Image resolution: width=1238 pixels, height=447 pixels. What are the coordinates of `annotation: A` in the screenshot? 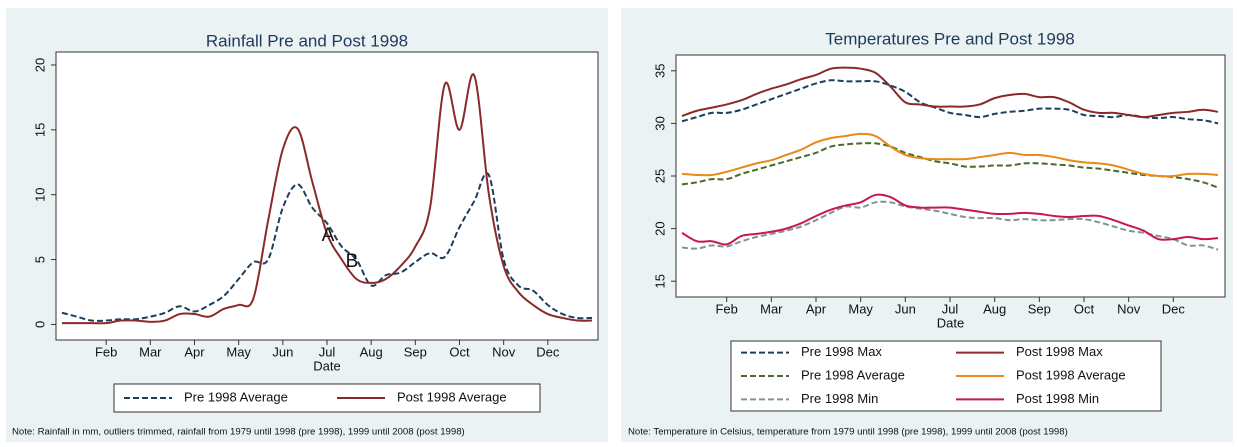 It's located at (328, 235).